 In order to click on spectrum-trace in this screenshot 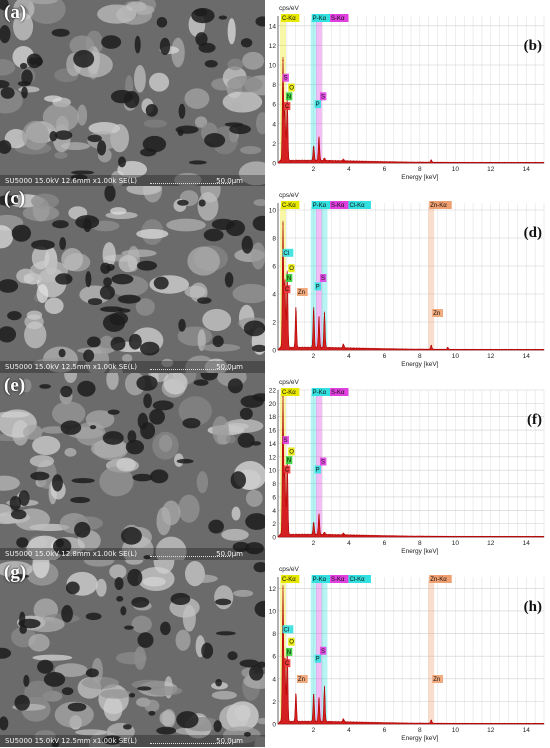, I will do `click(411, 285)`.